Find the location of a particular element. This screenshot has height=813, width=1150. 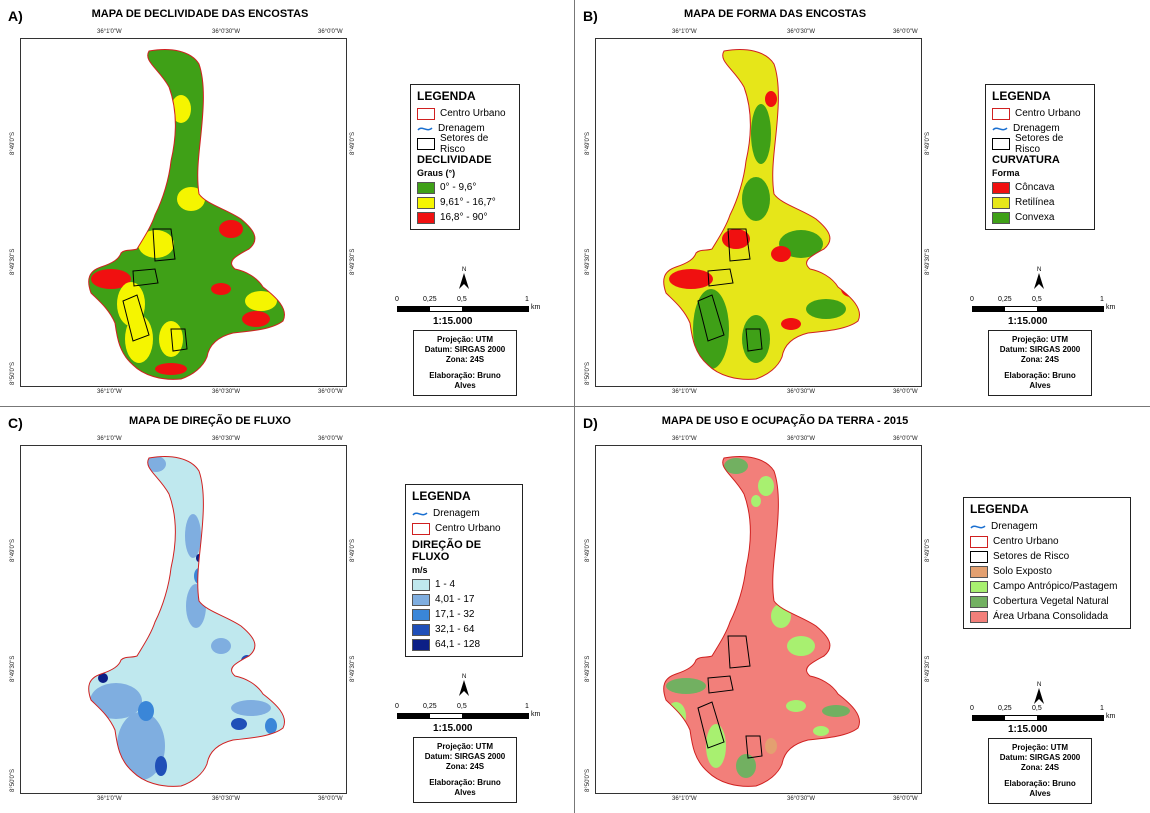

panel-letter: D) is located at coordinates (590, 423).